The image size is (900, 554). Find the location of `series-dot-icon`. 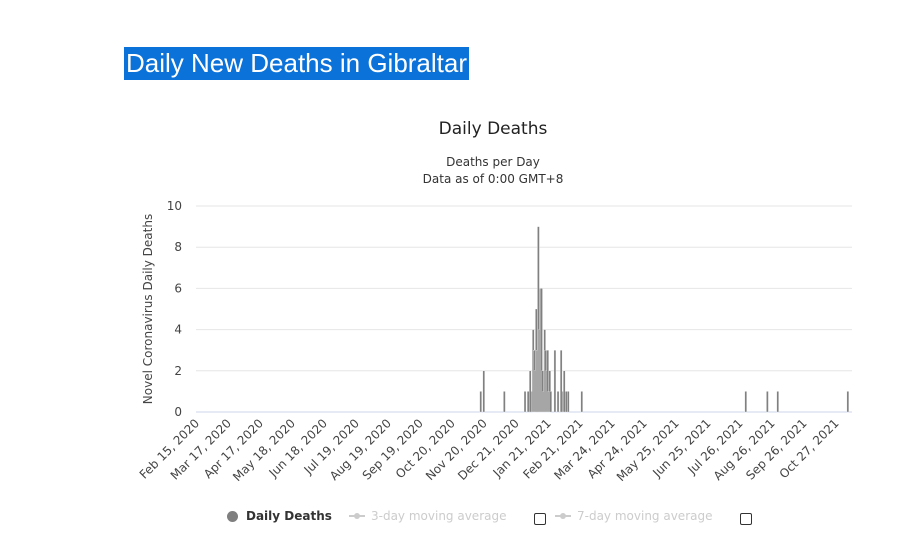

series-dot-icon is located at coordinates (232, 516).